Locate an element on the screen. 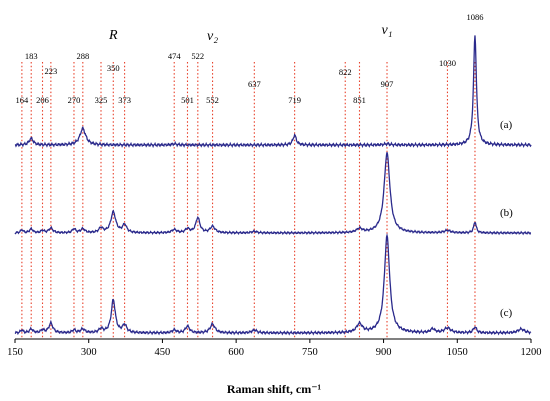 Image resolution: width=550 pixels, height=401 pixels. peak-label: 1030 is located at coordinates (447, 63).